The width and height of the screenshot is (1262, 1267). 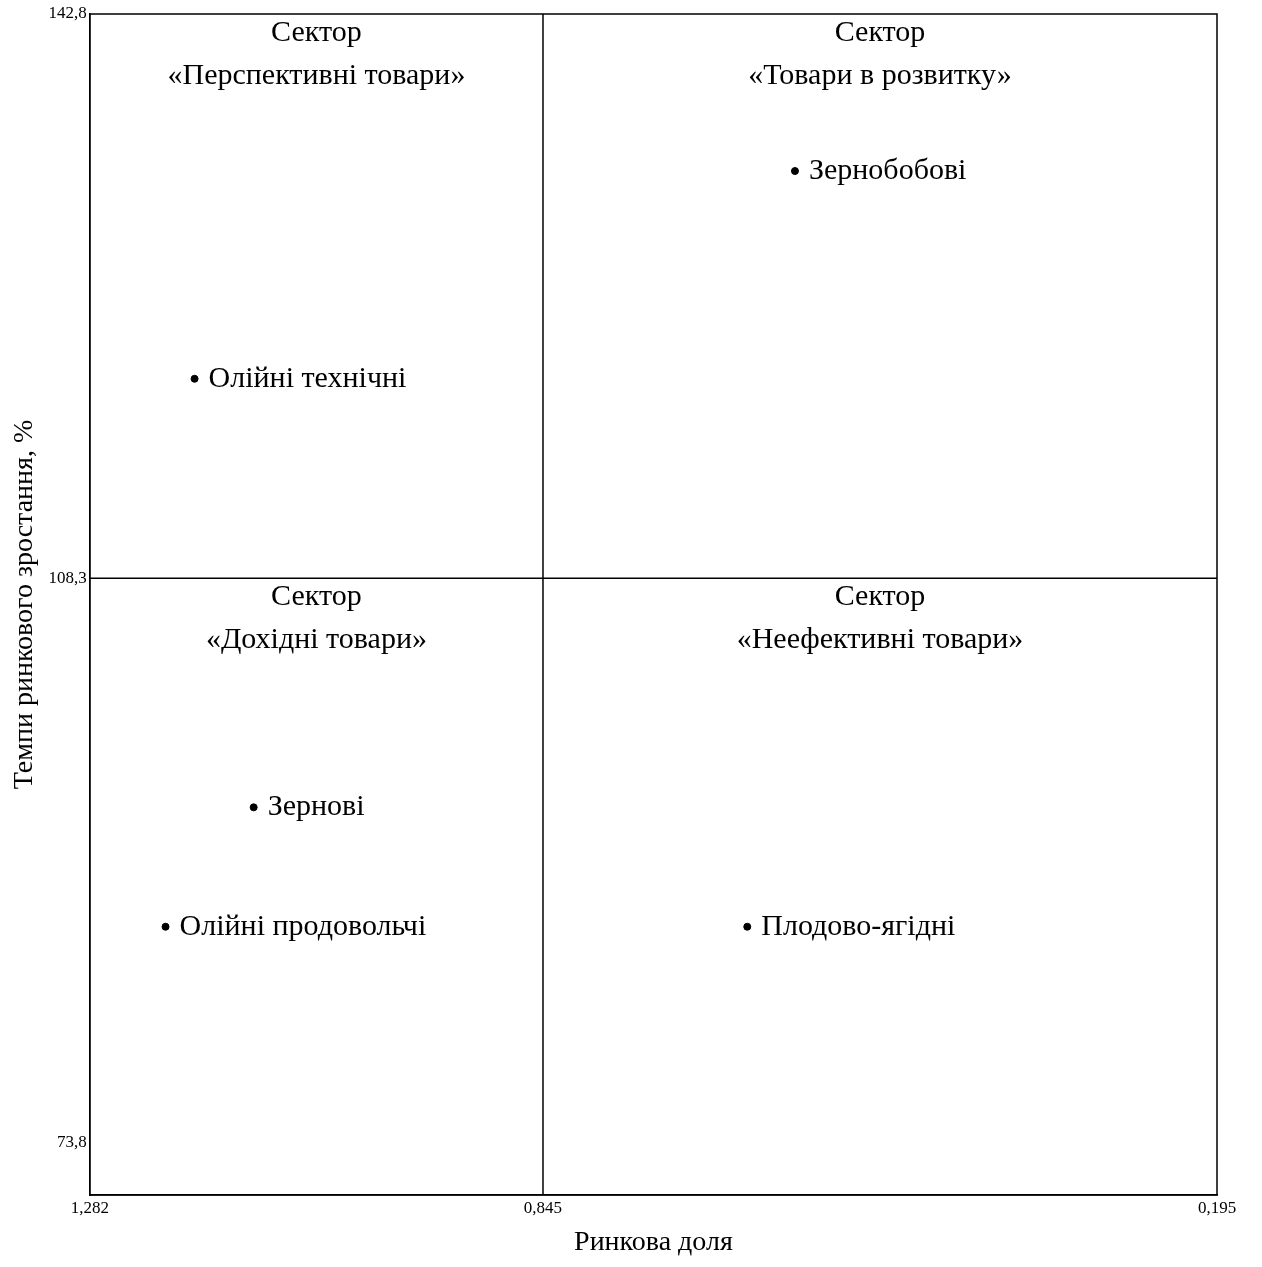 What do you see at coordinates (653, 1240) in the screenshot?
I see `x-axis-title: Ринкова доля` at bounding box center [653, 1240].